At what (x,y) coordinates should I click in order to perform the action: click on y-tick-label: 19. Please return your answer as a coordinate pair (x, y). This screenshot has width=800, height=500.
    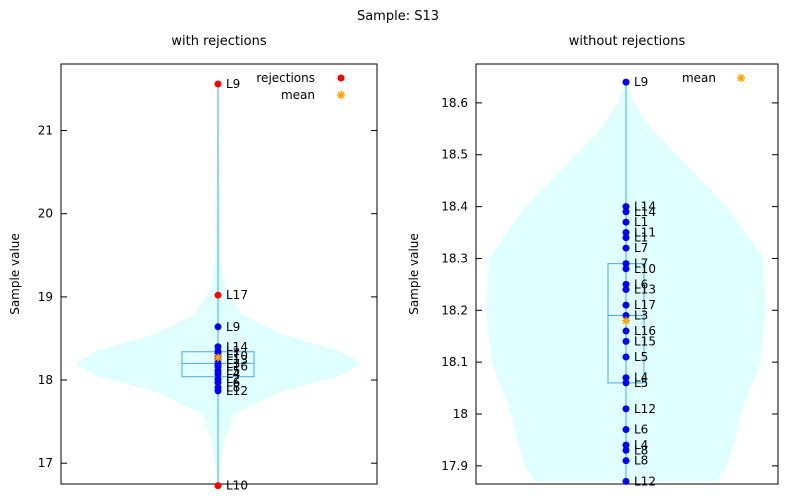
    Looking at the image, I should click on (45, 297).